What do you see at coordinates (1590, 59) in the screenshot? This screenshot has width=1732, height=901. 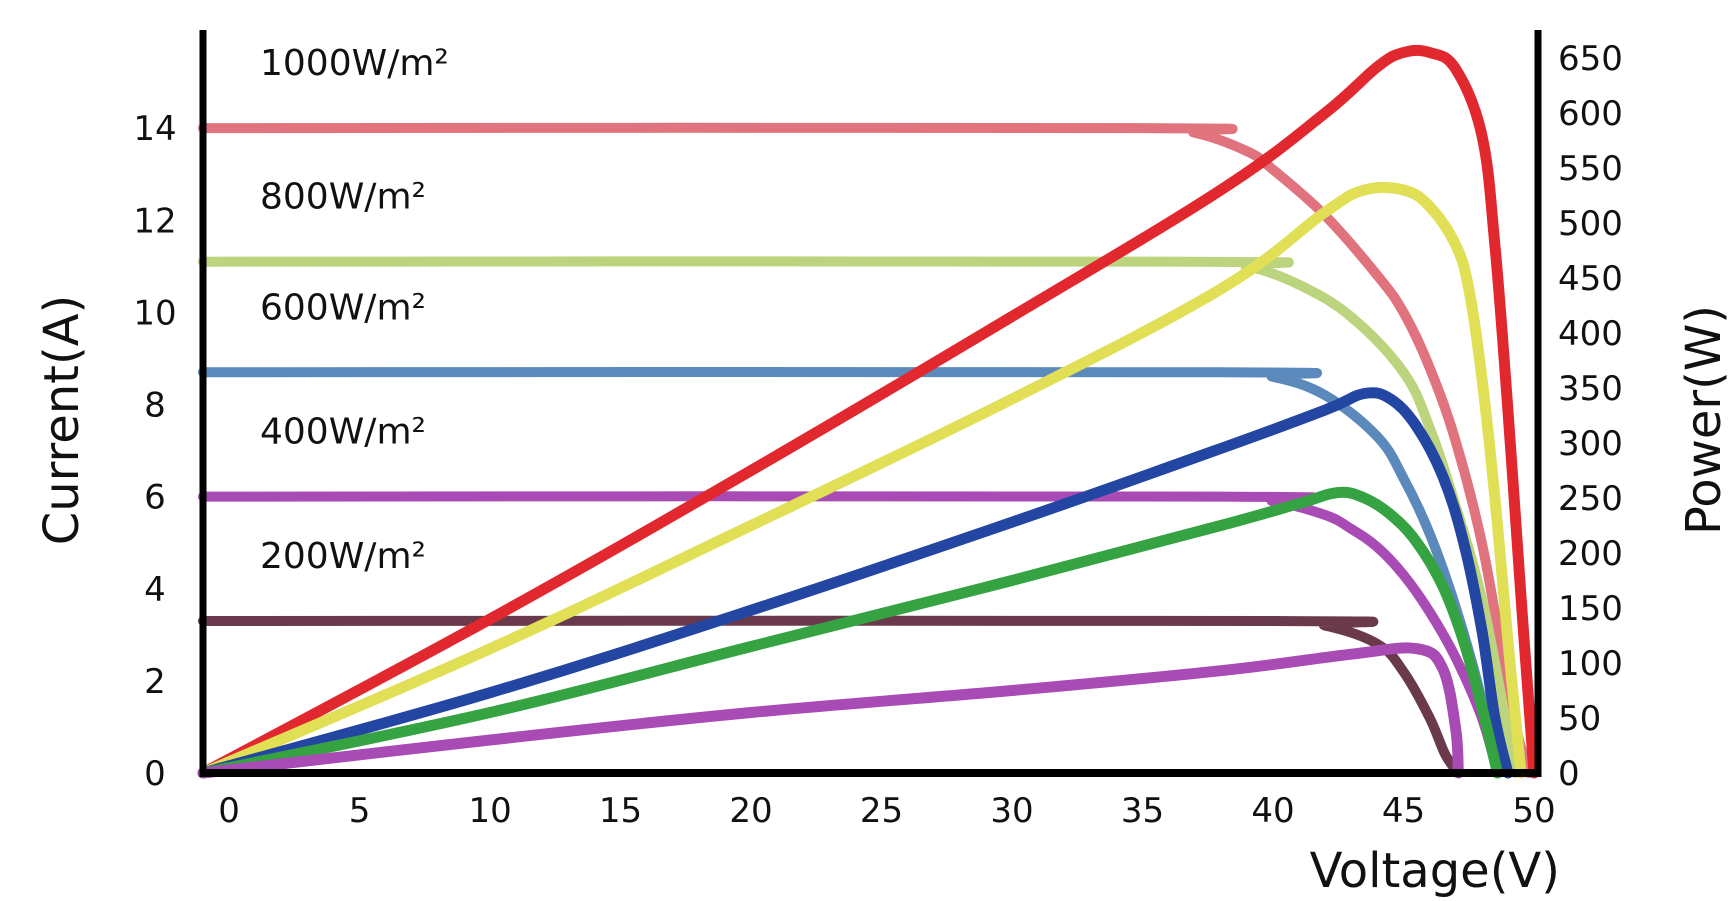 I see `right-y-tick-label: 650` at bounding box center [1590, 59].